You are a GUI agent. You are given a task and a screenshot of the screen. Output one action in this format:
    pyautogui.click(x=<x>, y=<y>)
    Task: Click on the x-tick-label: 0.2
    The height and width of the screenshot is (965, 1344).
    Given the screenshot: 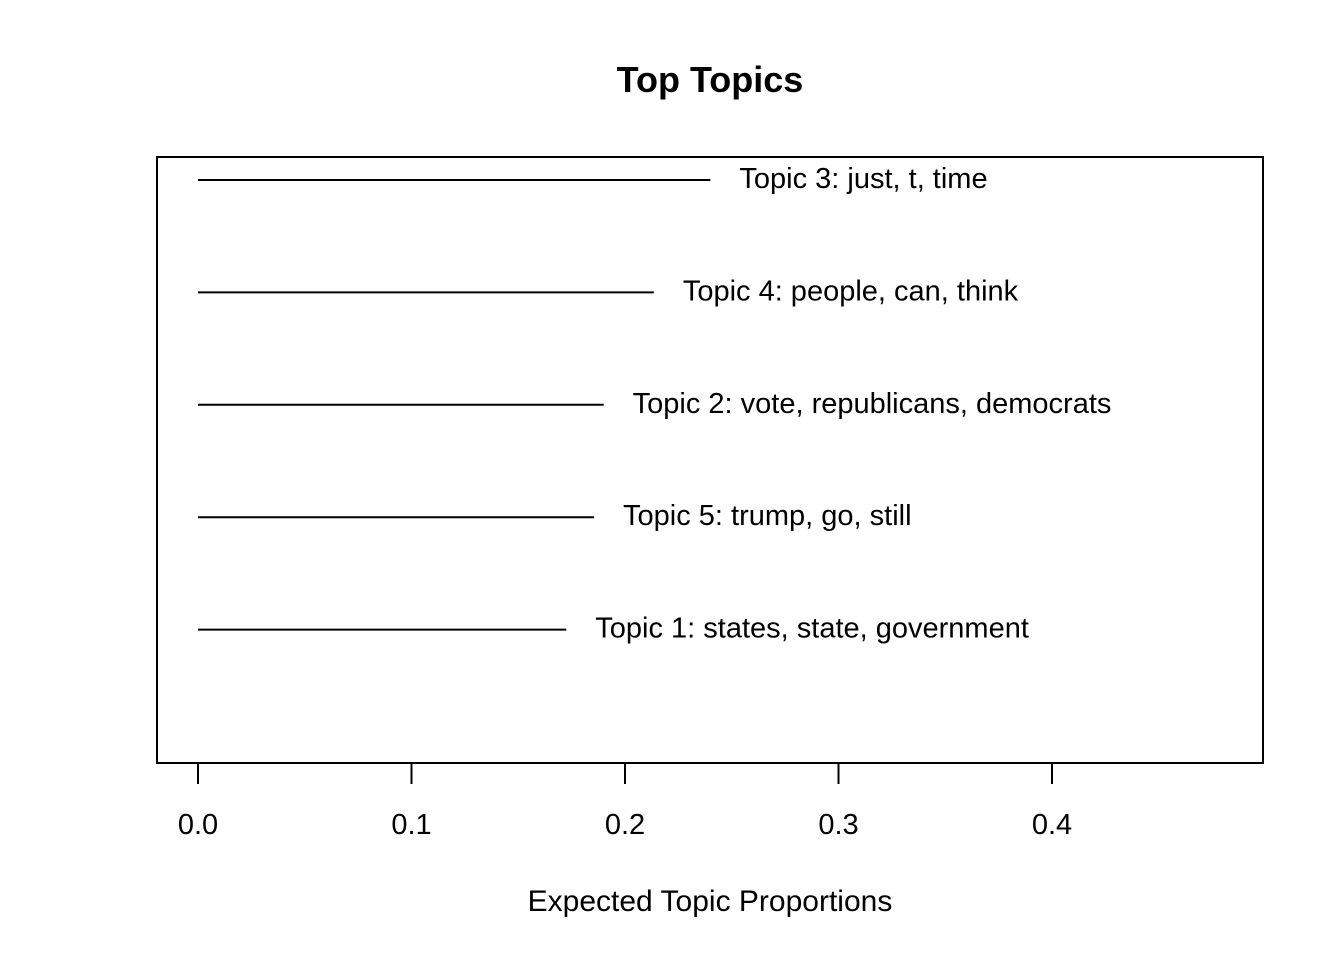 What is the action you would take?
    pyautogui.click(x=625, y=825)
    